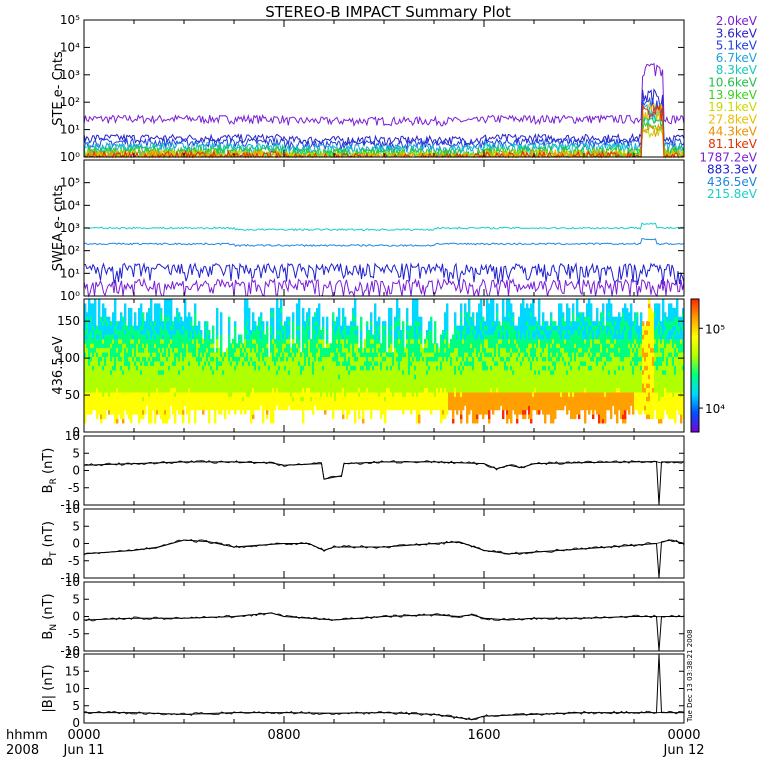 The image size is (780, 780). Describe the element at coordinates (384, 273) in the screenshot. I see `swea-series-883.3eV` at that location.